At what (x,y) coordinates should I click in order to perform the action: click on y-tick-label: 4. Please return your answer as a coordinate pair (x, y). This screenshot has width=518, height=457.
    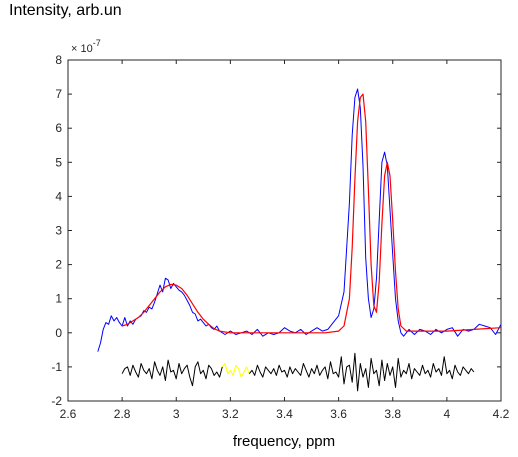
    Looking at the image, I should click on (58, 196).